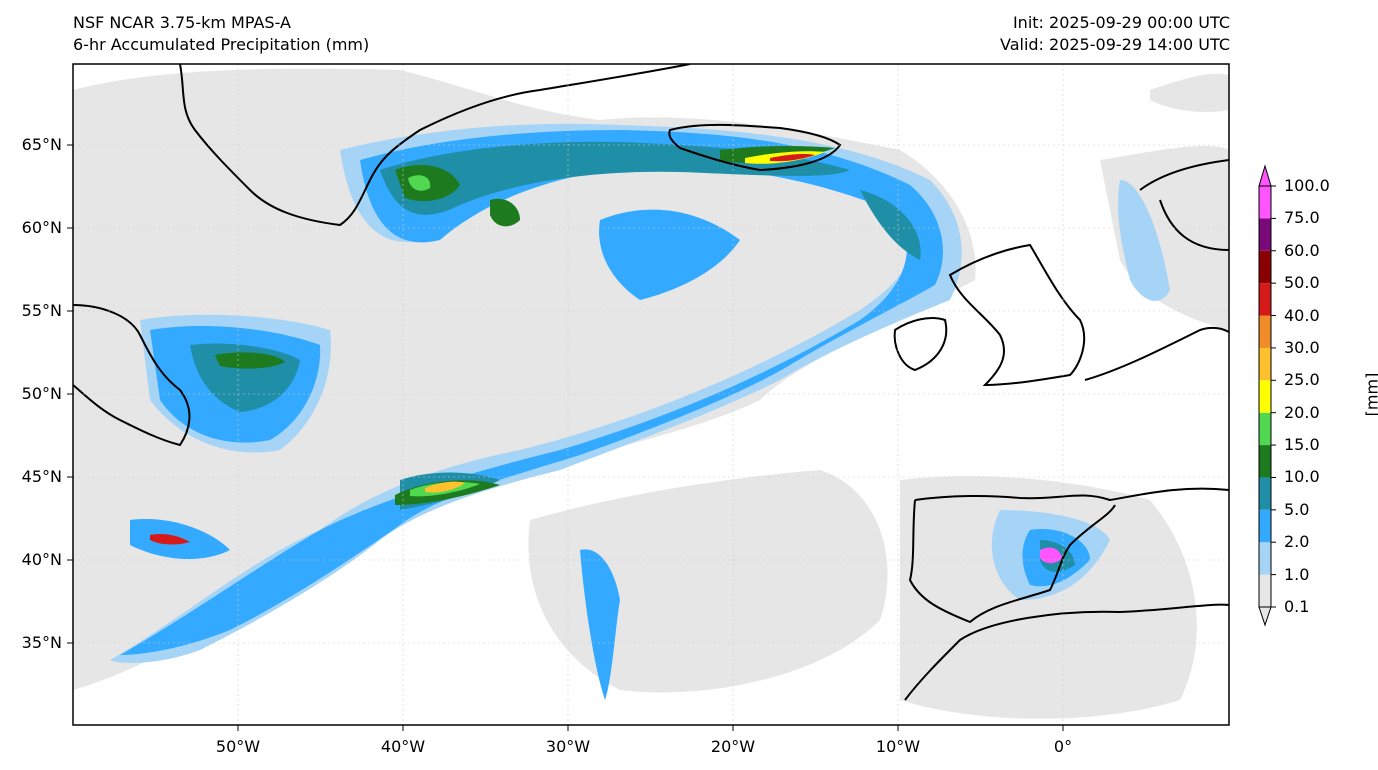  What do you see at coordinates (1265, 616) in the screenshot?
I see `colorbar-min-extend` at bounding box center [1265, 616].